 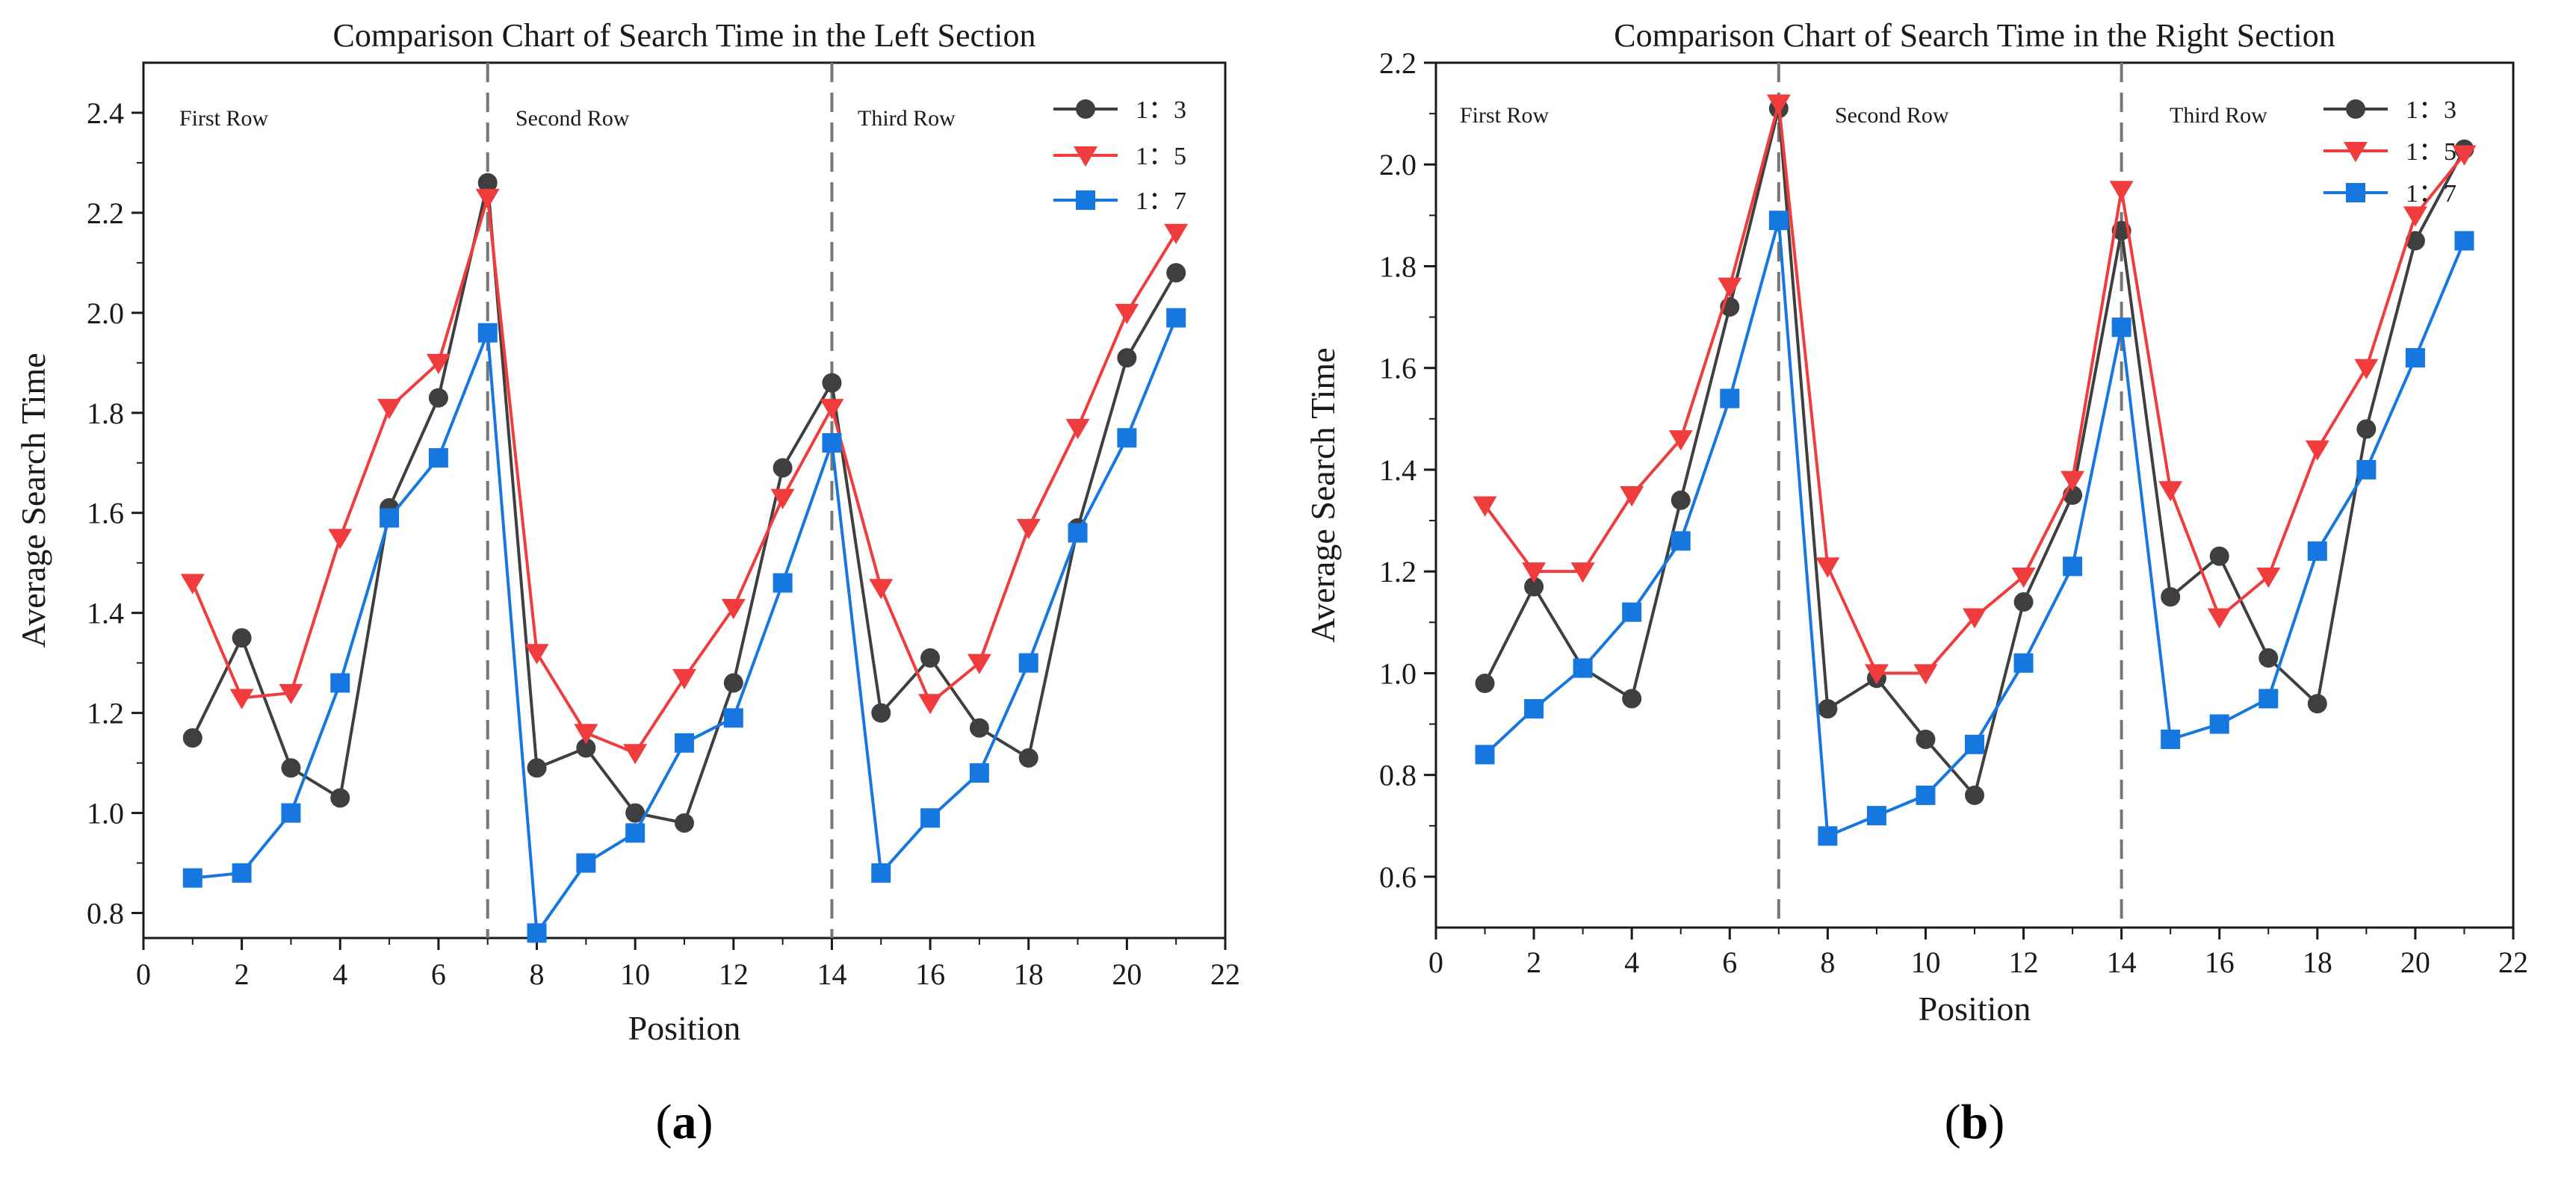 I want to click on panel-letter: b, so click(x=1975, y=1122).